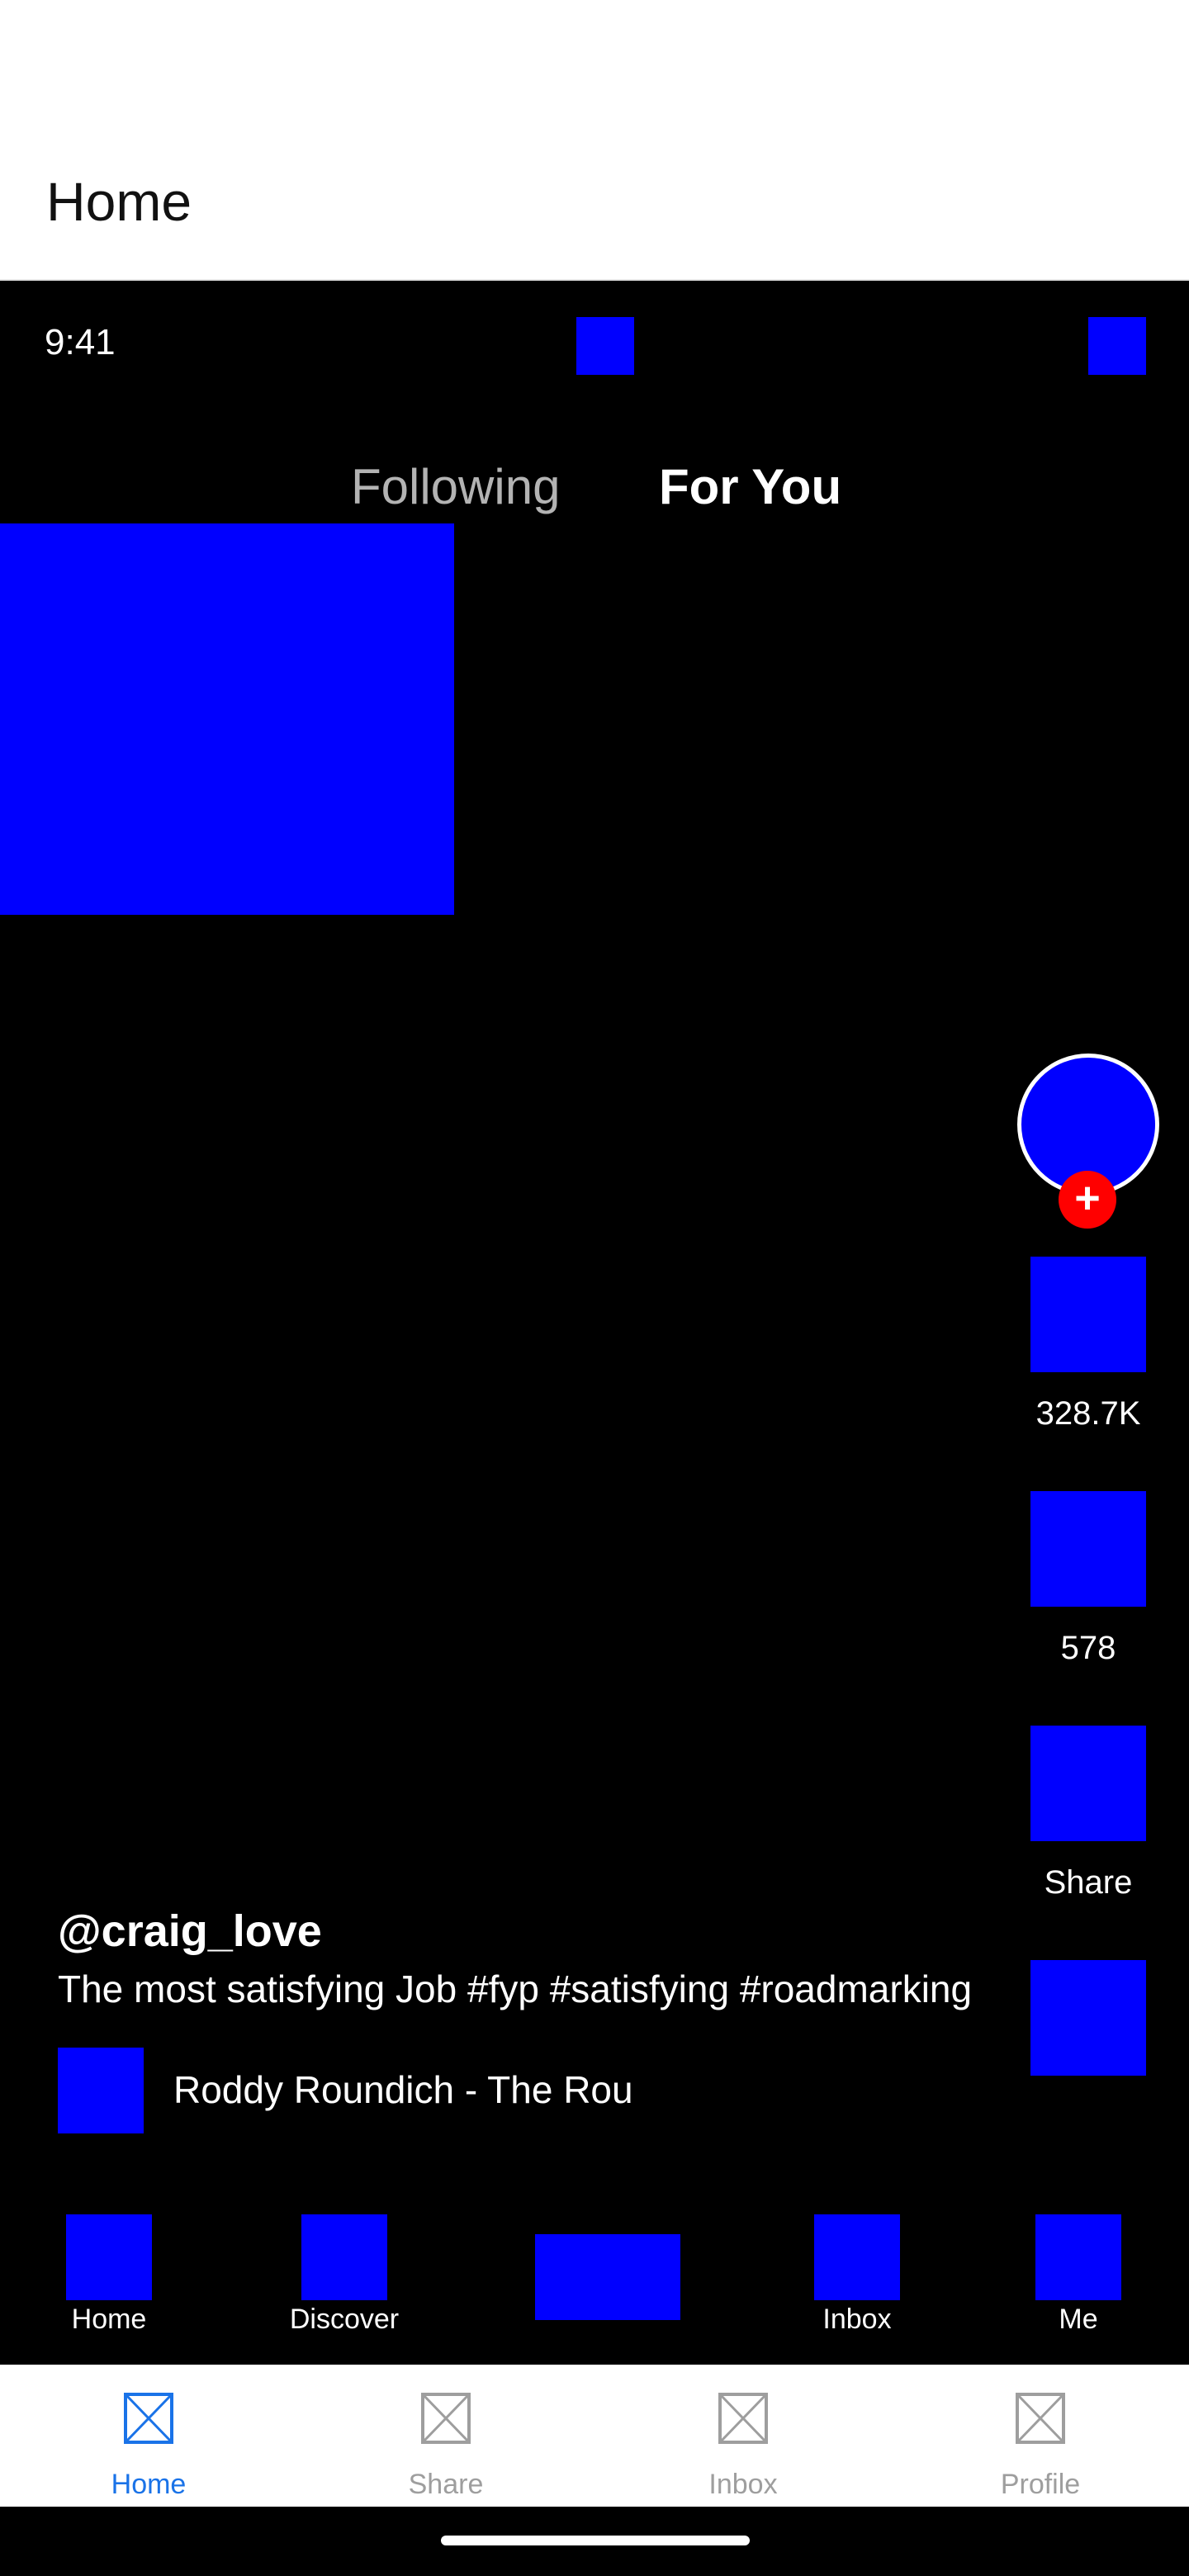 Image resolution: width=1189 pixels, height=2576 pixels. I want to click on inner-inbox-icon, so click(857, 2257).